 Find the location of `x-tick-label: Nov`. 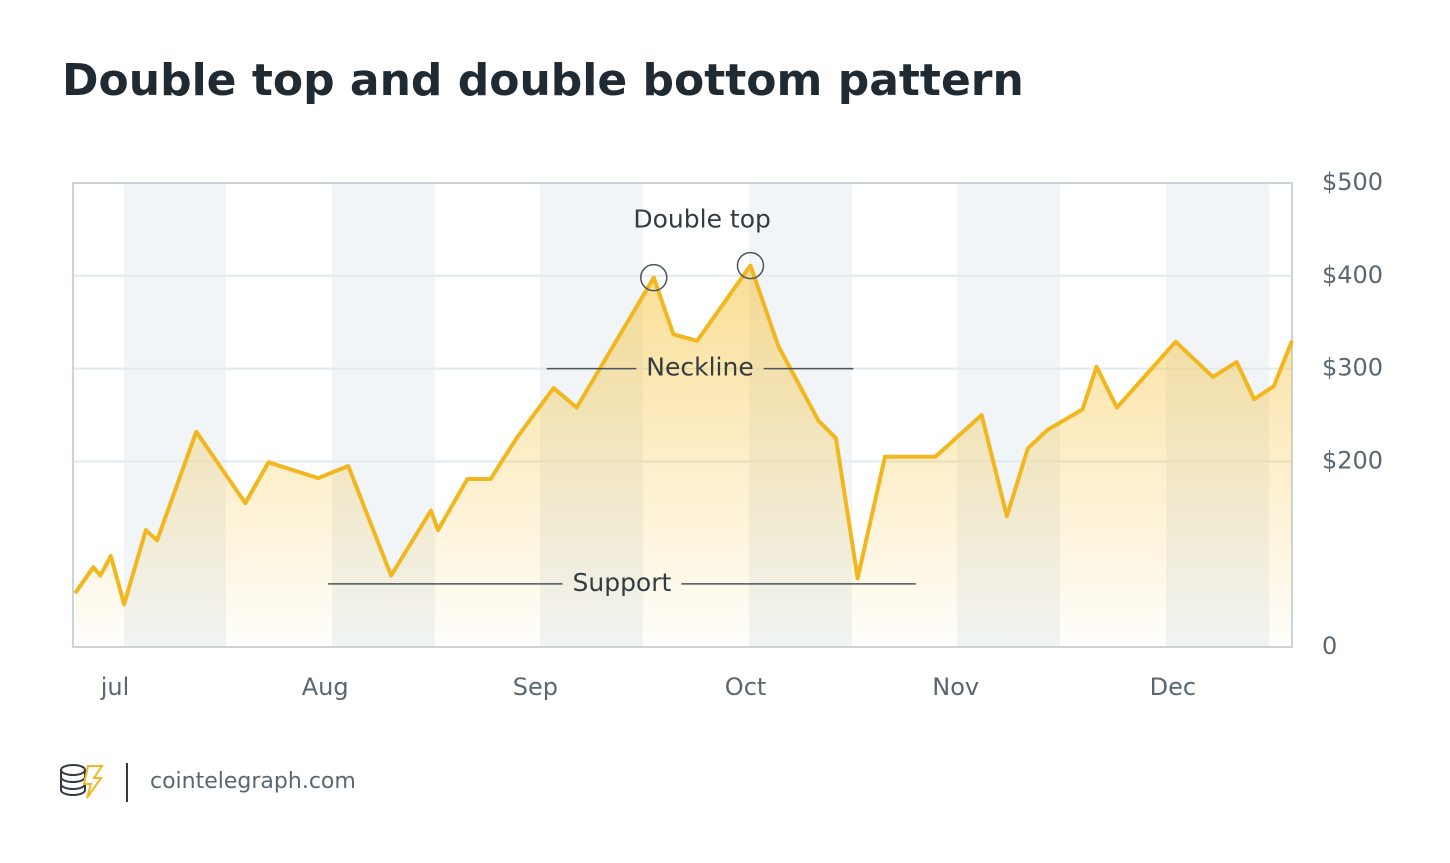

x-tick-label: Nov is located at coordinates (955, 687).